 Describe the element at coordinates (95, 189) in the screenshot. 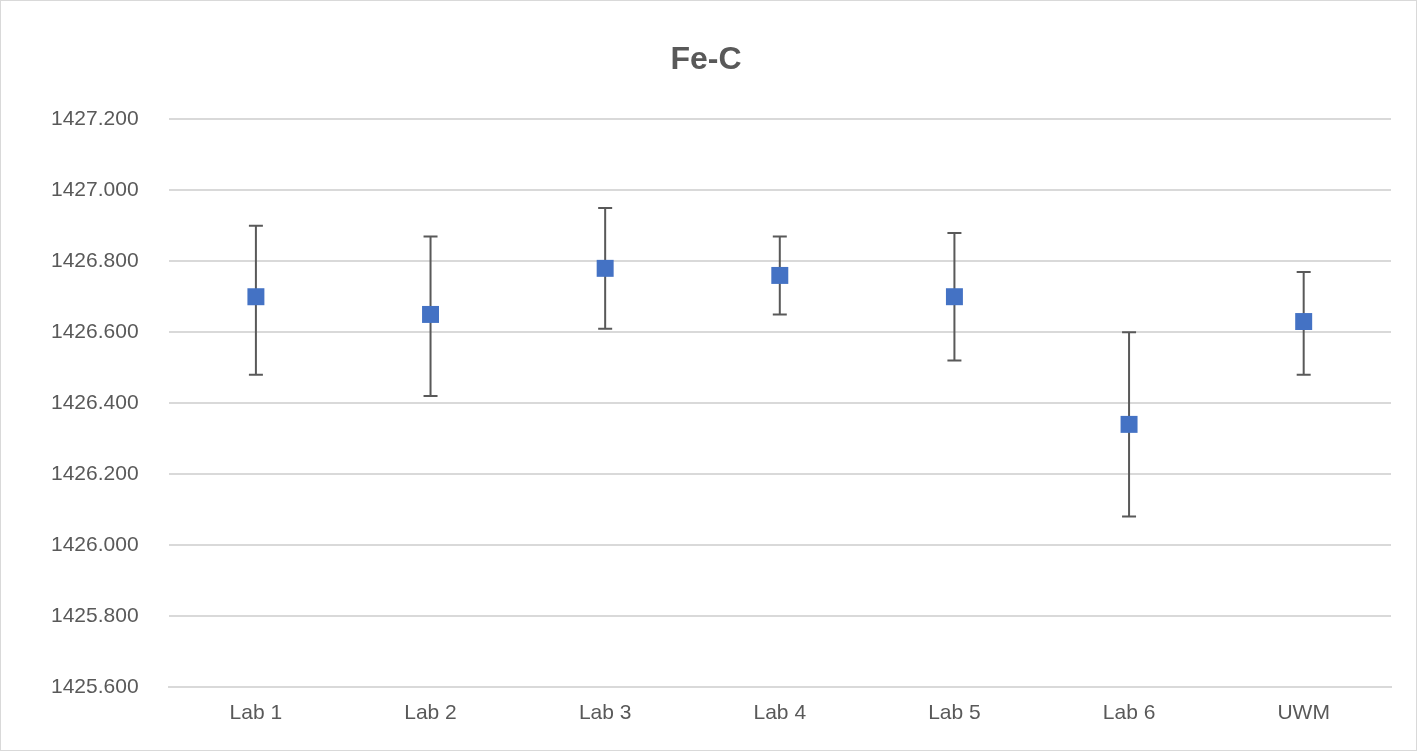

I see `y-tick-label: 1427.000` at that location.